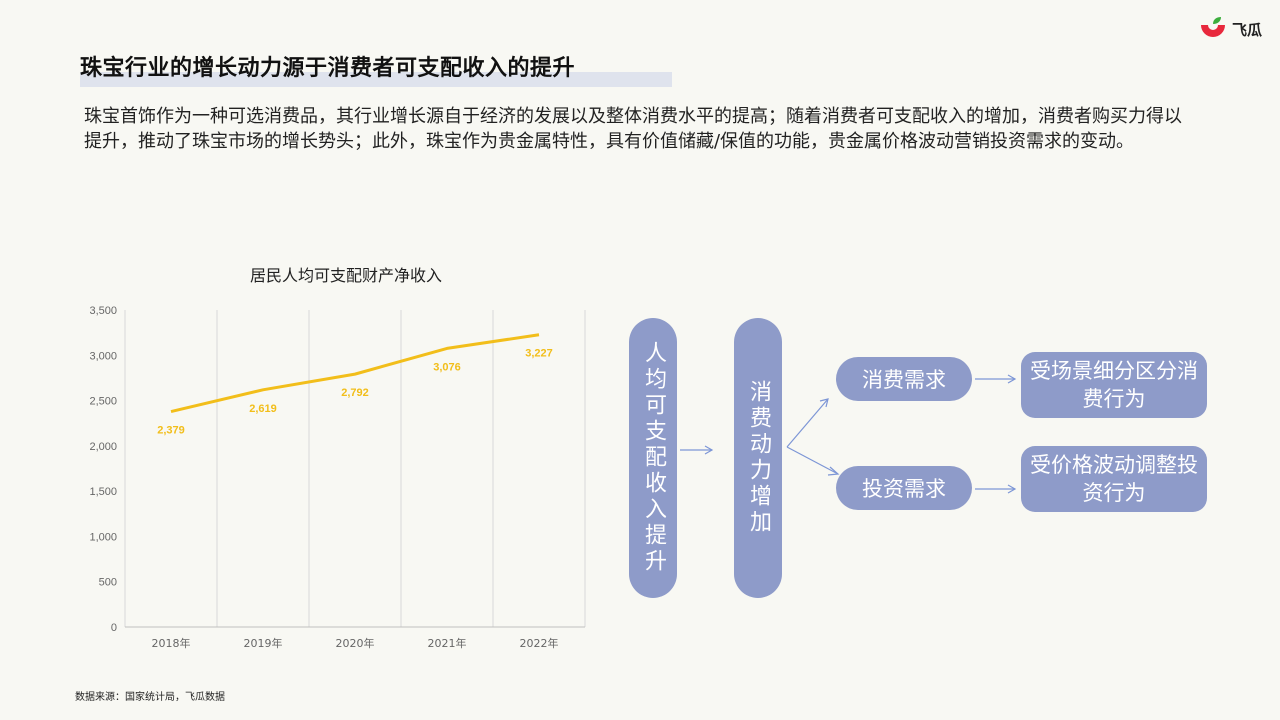  Describe the element at coordinates (539, 354) in the screenshot. I see `data-label: 3,227` at that location.